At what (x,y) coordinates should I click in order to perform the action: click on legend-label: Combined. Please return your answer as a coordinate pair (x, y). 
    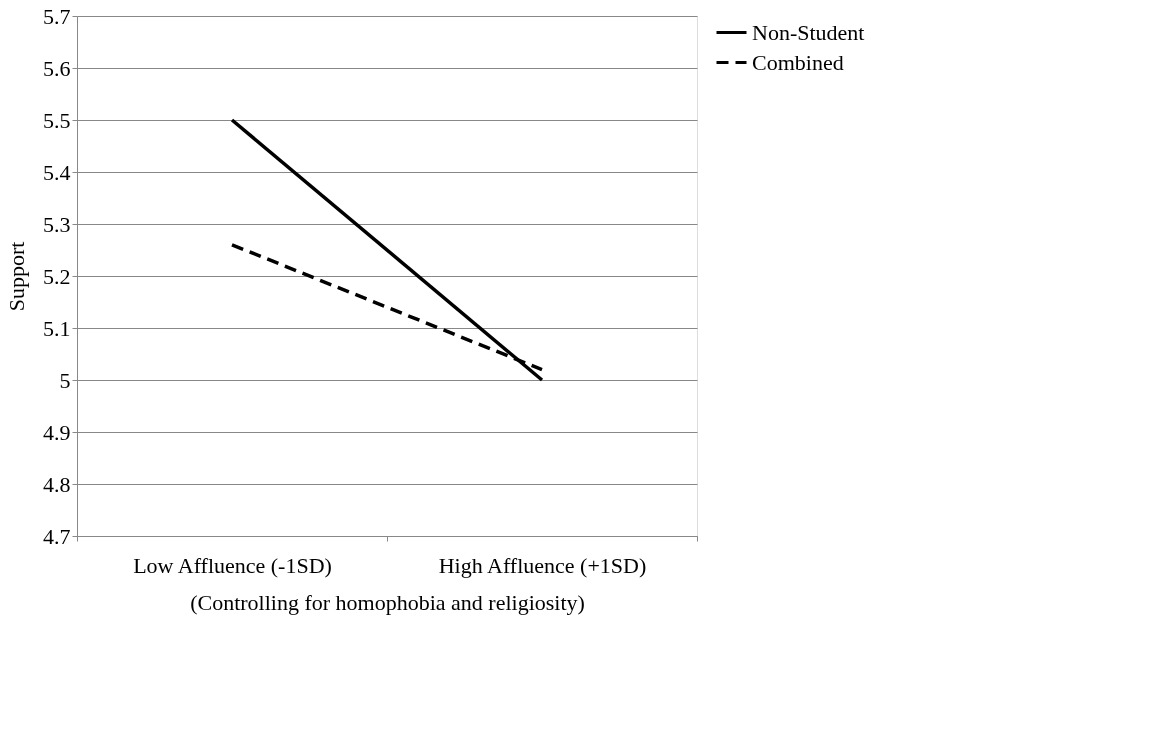
    Looking at the image, I should click on (798, 62).